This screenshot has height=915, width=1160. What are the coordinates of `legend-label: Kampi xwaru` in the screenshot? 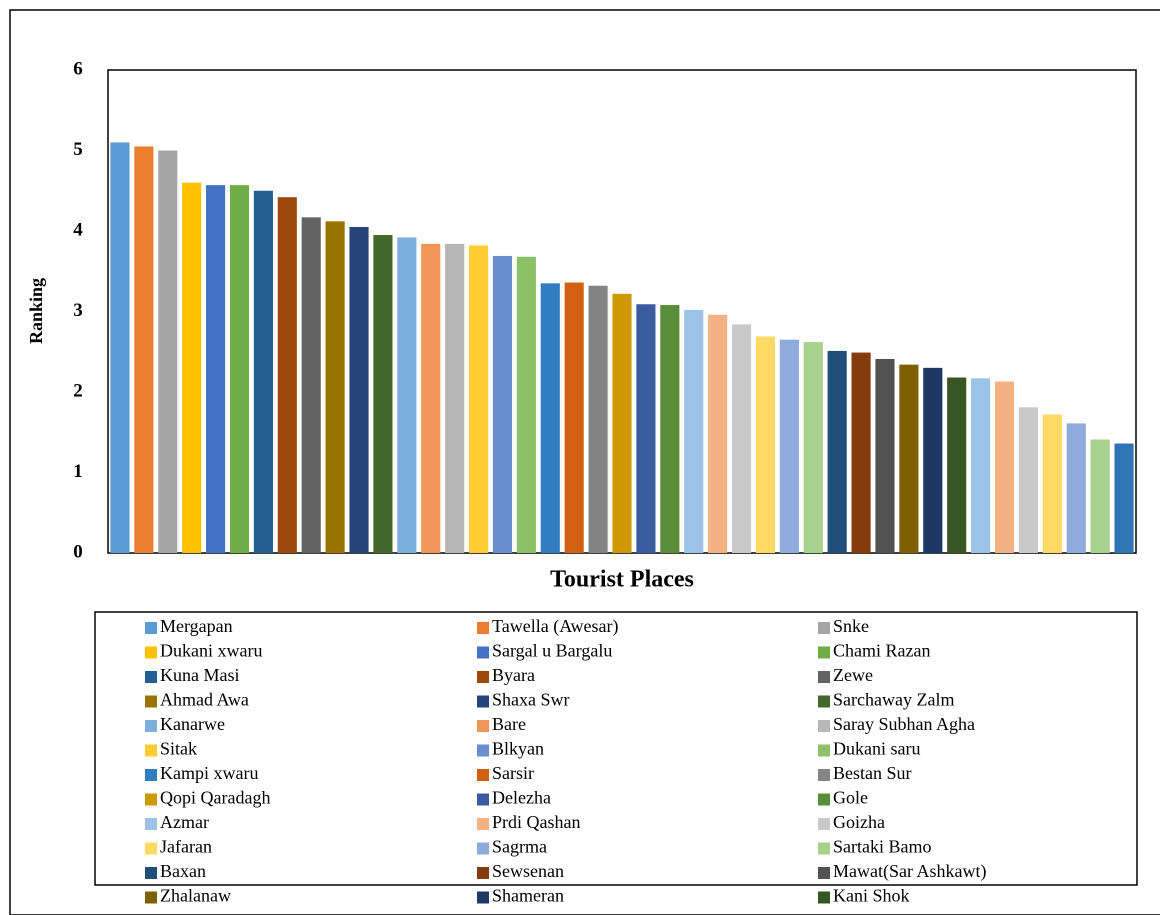 It's located at (209, 773).